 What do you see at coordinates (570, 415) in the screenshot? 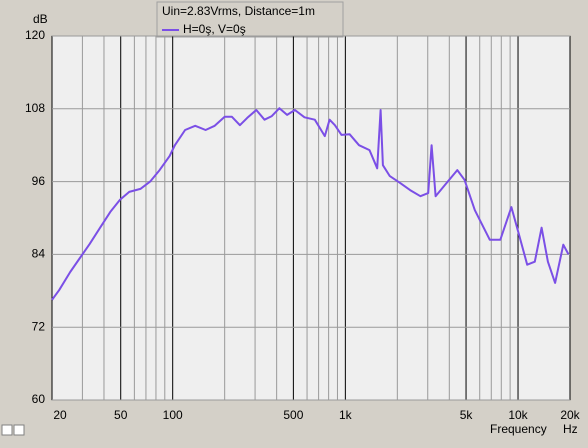
I see `x-tick-label: 20k` at bounding box center [570, 415].